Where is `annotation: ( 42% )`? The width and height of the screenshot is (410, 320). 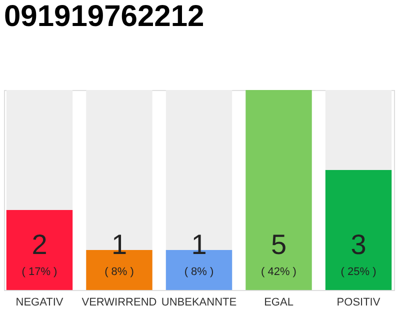 annotation: ( 42% ) is located at coordinates (278, 272).